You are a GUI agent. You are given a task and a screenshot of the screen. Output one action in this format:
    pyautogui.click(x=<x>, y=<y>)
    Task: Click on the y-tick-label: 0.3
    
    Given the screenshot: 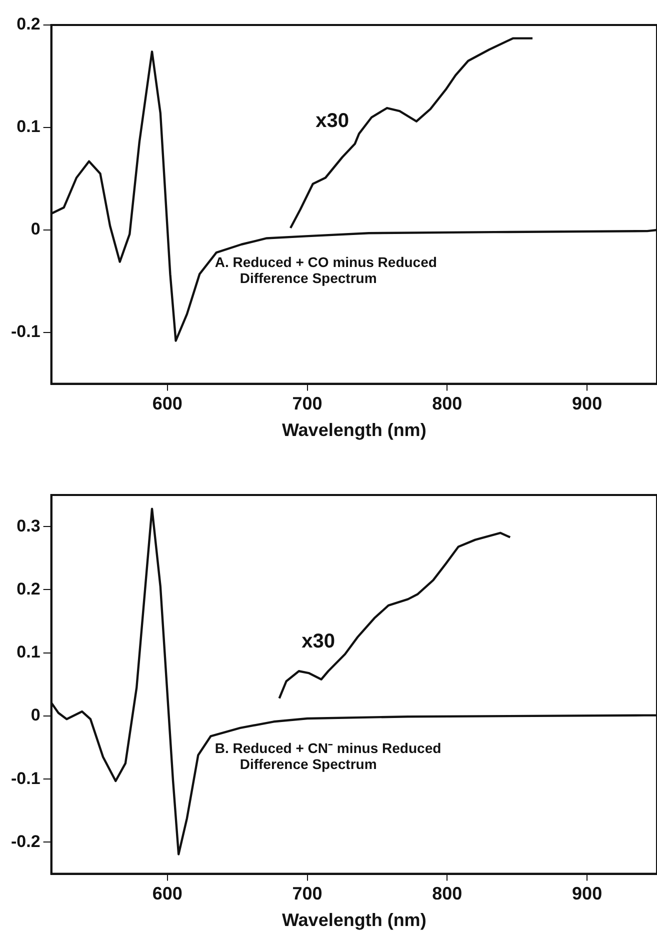 What is the action you would take?
    pyautogui.click(x=28, y=526)
    